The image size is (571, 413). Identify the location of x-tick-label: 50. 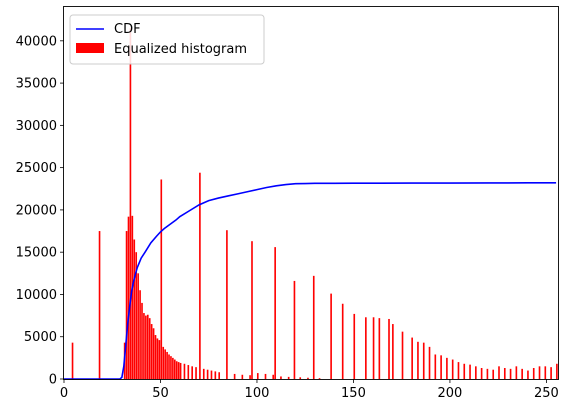
(160, 393).